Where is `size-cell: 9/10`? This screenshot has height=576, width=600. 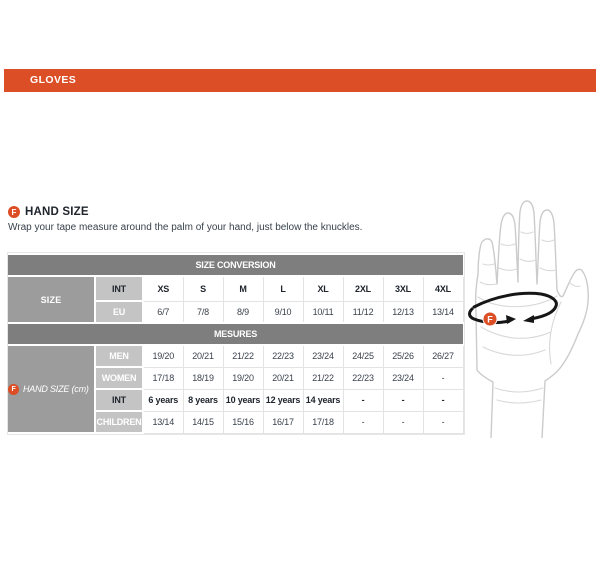
size-cell: 9/10 is located at coordinates (283, 312).